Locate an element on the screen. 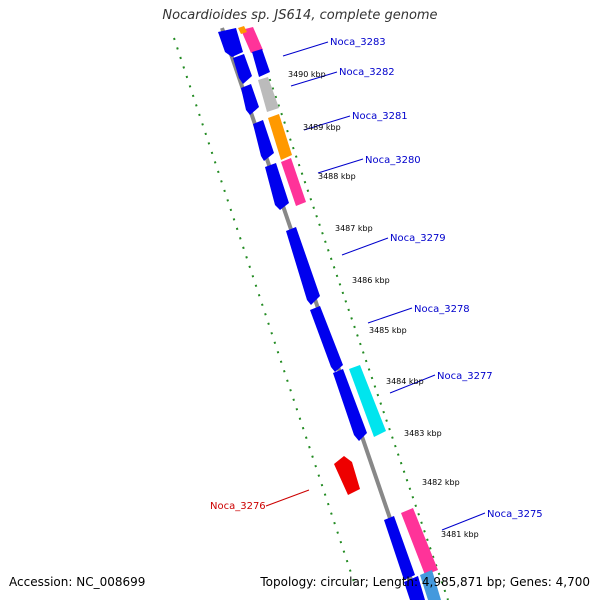 The height and width of the screenshot is (600, 600). map-title: Nocardioides sp. JS614, complete genome is located at coordinates (300, 15).